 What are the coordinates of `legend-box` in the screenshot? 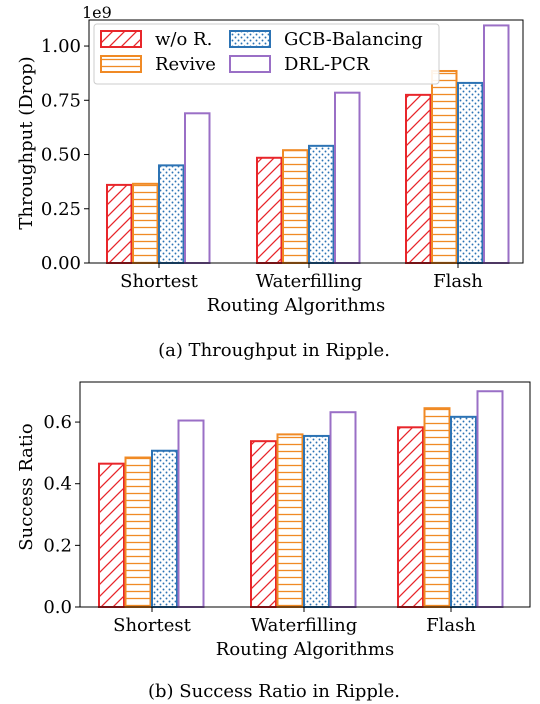 It's located at (266, 54).